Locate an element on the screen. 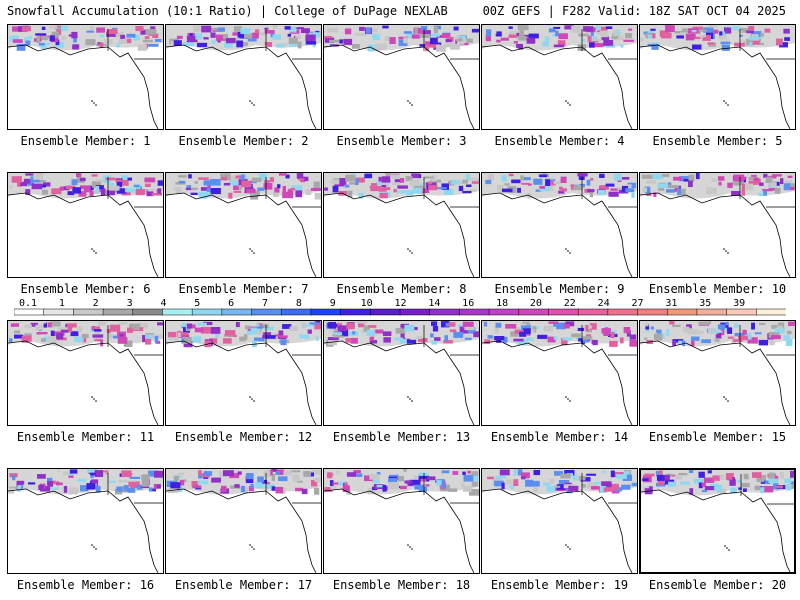 The image size is (800, 600). colorbar-tick-label: 6 is located at coordinates (231, 303).